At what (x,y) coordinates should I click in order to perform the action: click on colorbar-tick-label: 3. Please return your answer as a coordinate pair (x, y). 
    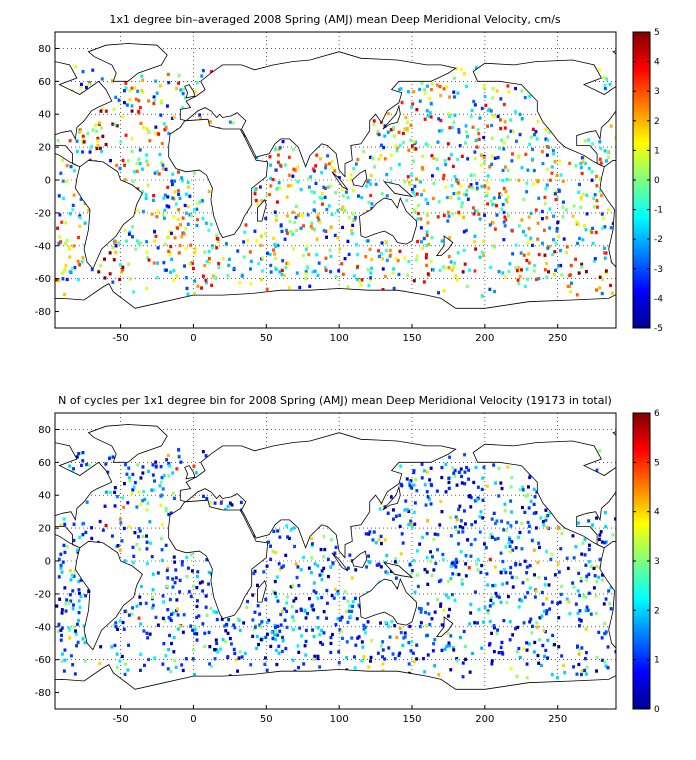
    Looking at the image, I should click on (657, 562).